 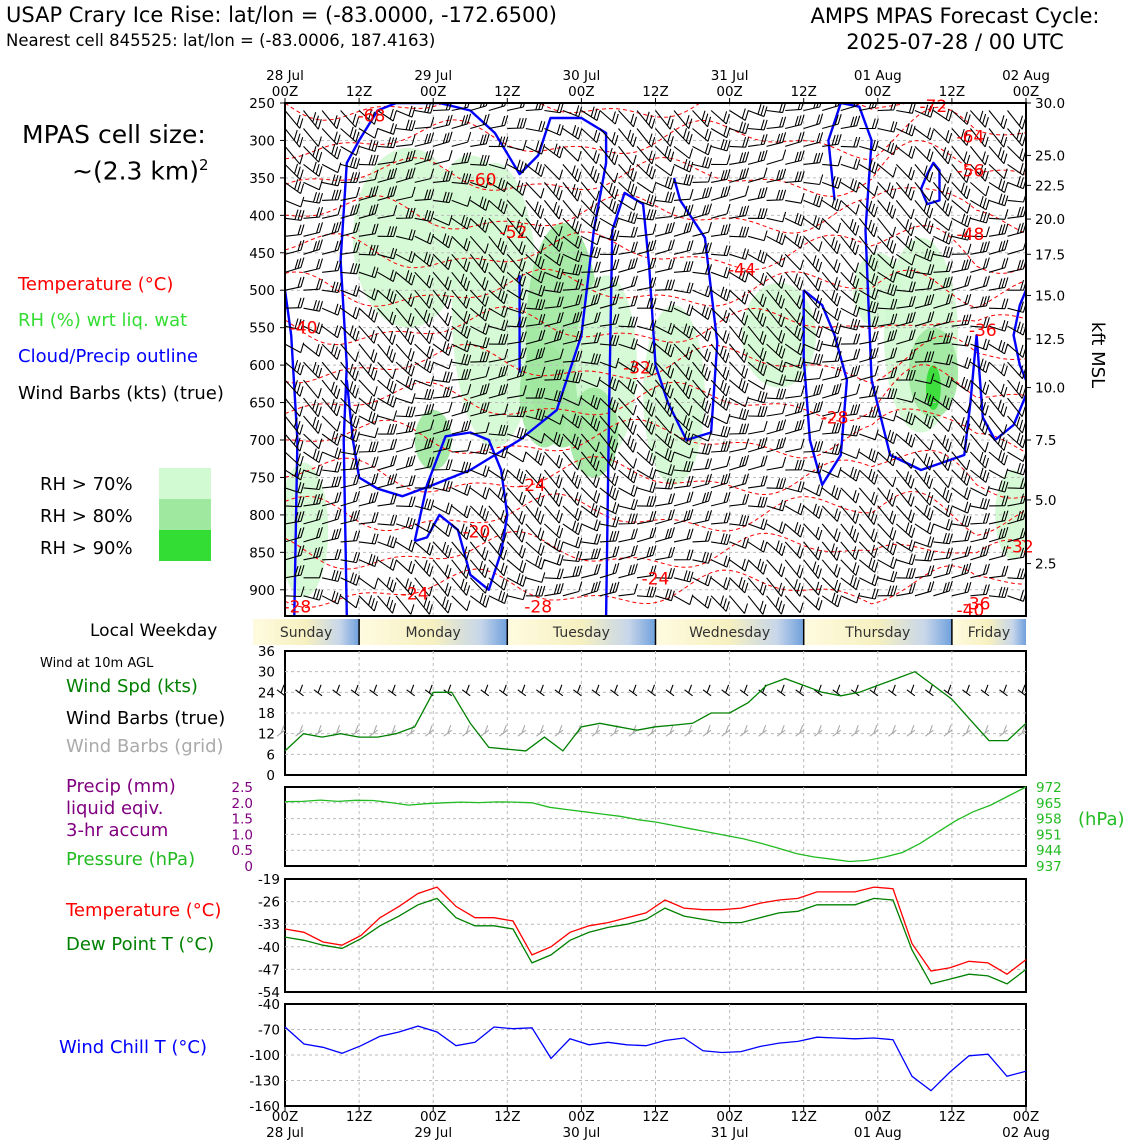 What do you see at coordinates (514, 233) in the screenshot?
I see `temp-label-6: -52` at bounding box center [514, 233].